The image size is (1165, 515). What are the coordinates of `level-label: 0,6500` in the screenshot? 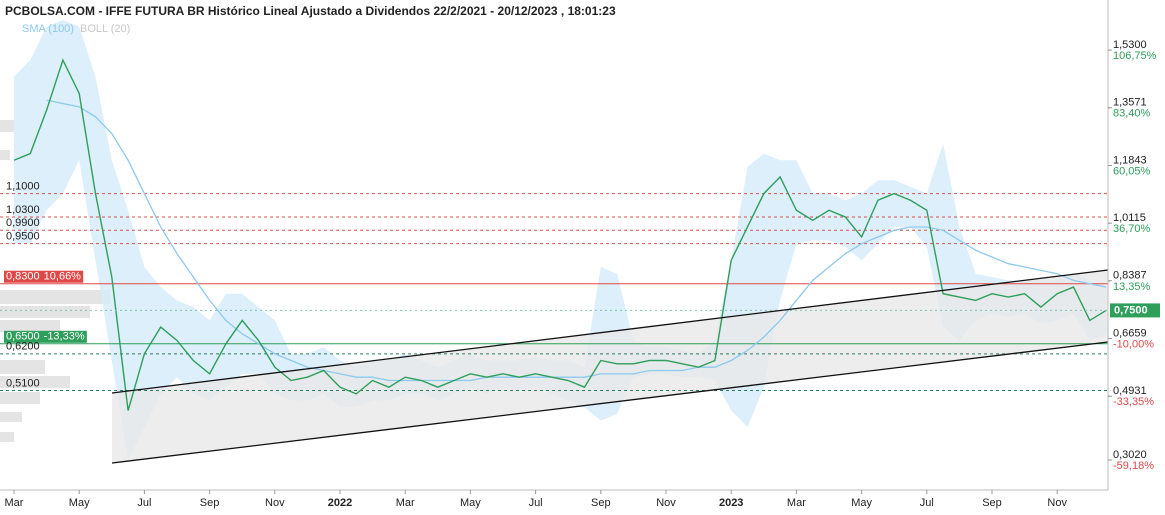 It's located at (23, 337).